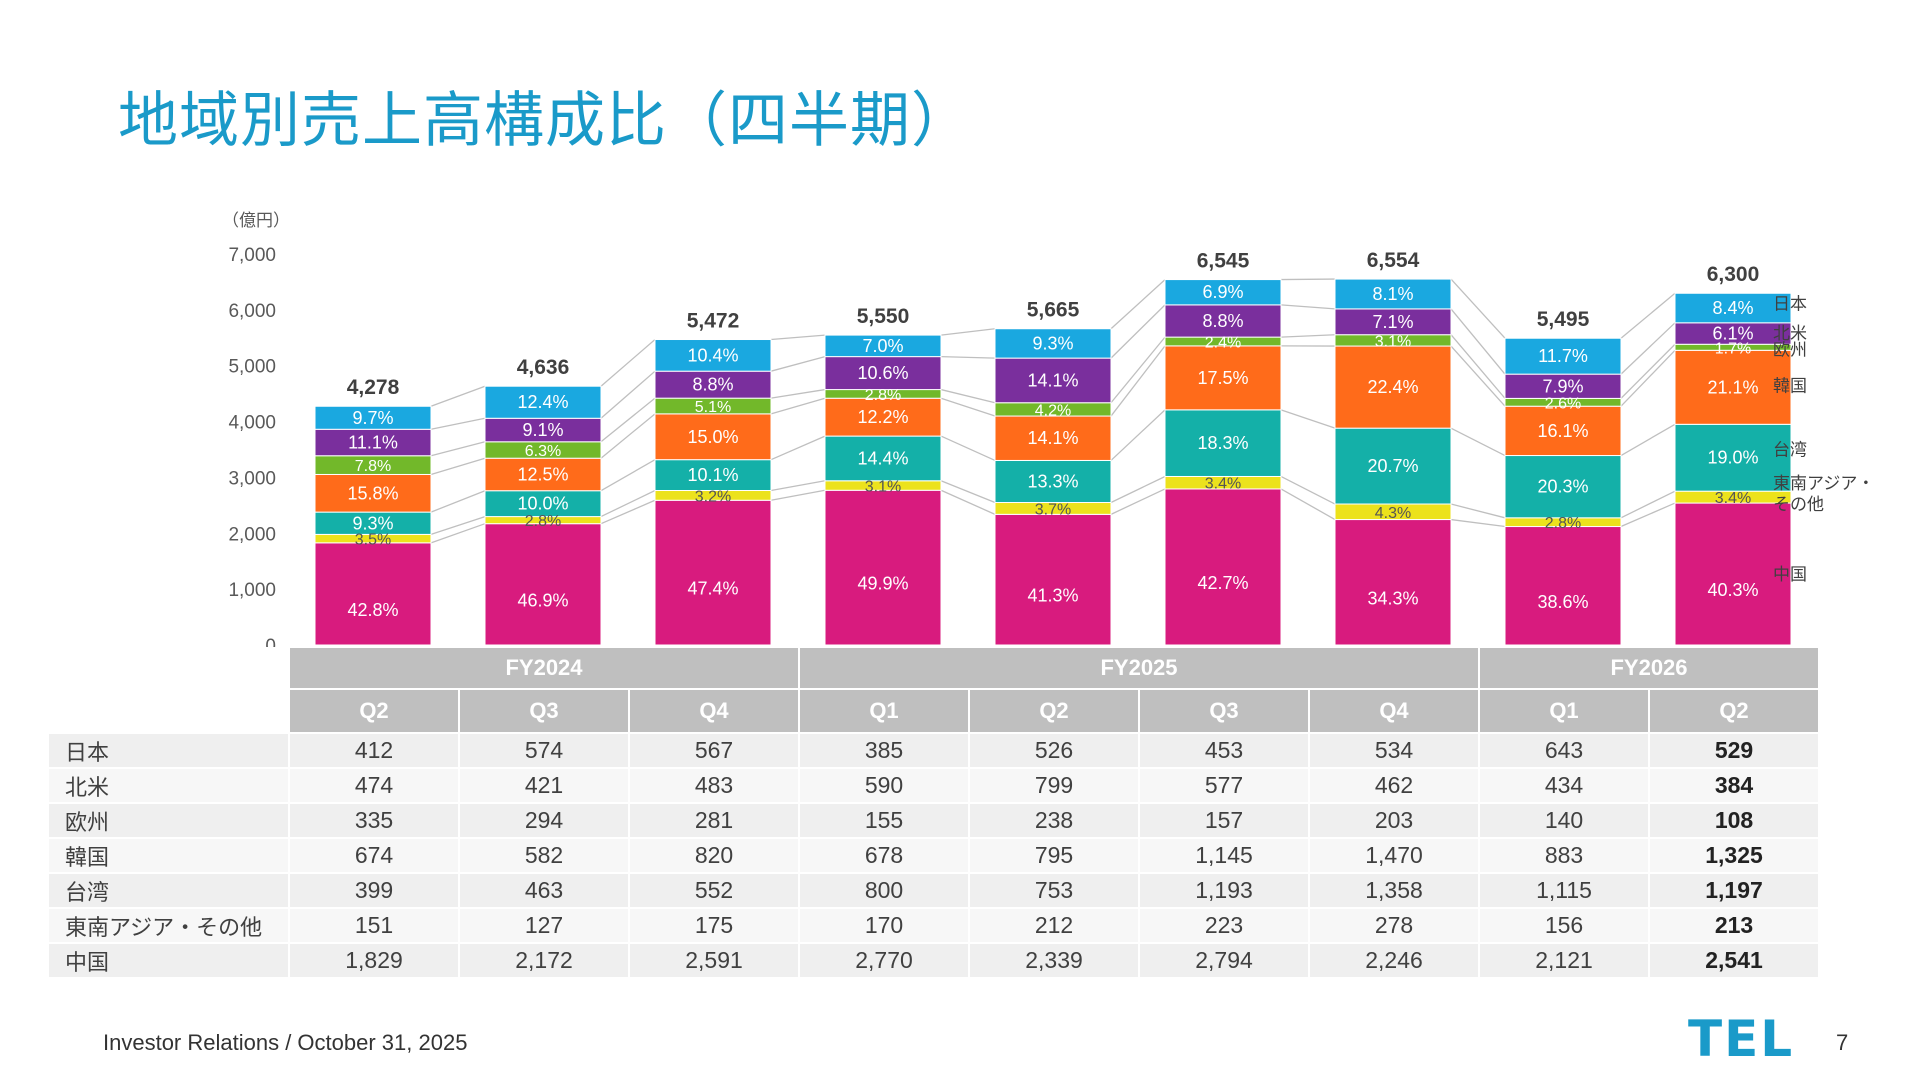 Image resolution: width=1919 pixels, height=1080 pixels. I want to click on total-label: 4,636, so click(543, 367).